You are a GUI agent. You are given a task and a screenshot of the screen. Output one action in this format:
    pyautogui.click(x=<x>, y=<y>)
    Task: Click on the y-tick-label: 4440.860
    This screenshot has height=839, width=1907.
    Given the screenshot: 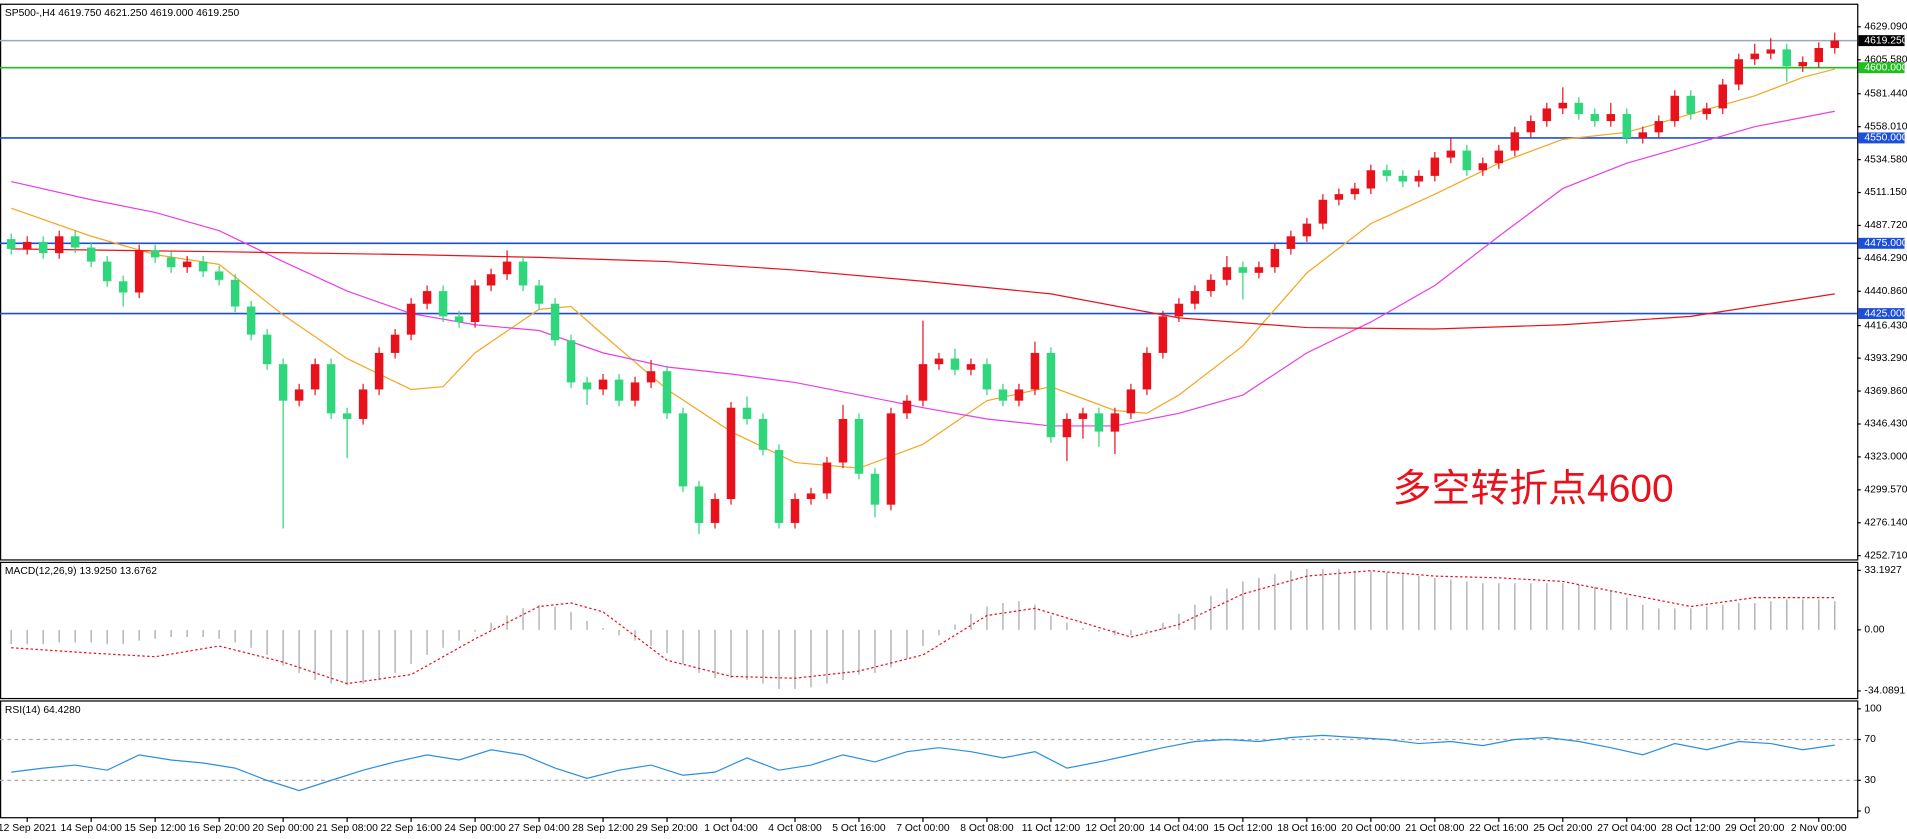 What is the action you would take?
    pyautogui.click(x=1885, y=291)
    